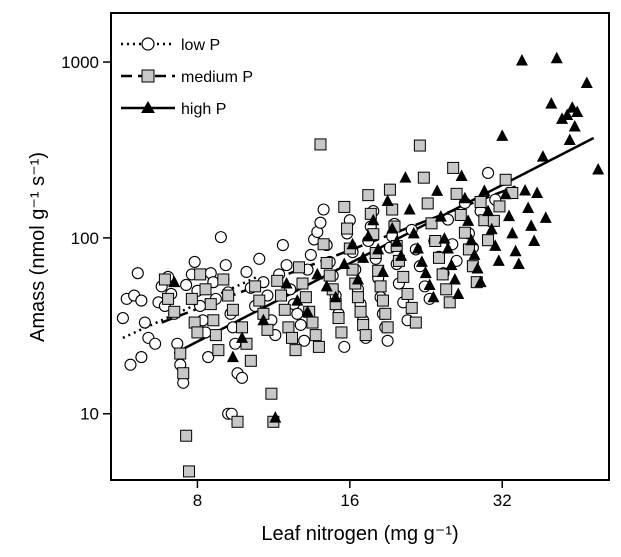  Describe the element at coordinates (203, 109) in the screenshot. I see `legend-label-high-p: high P` at that location.